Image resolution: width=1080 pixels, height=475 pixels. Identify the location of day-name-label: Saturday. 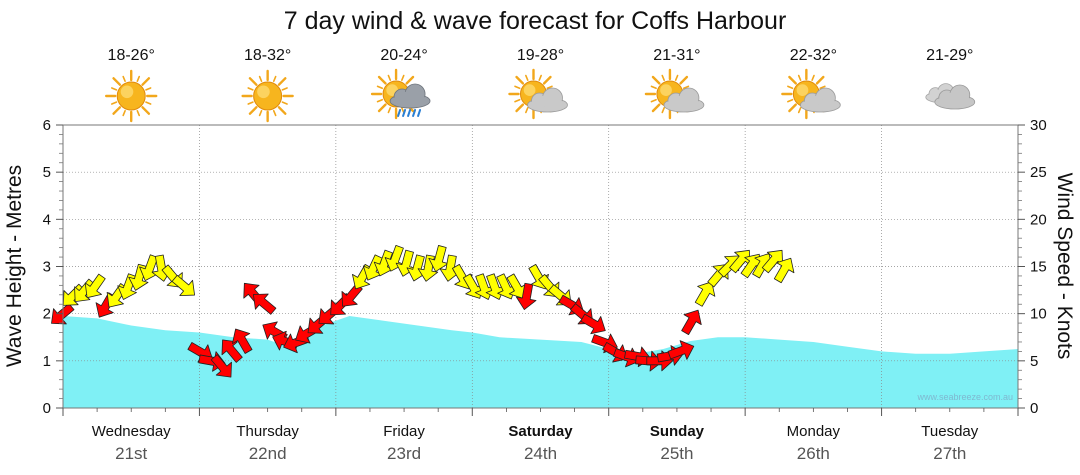
(540, 431).